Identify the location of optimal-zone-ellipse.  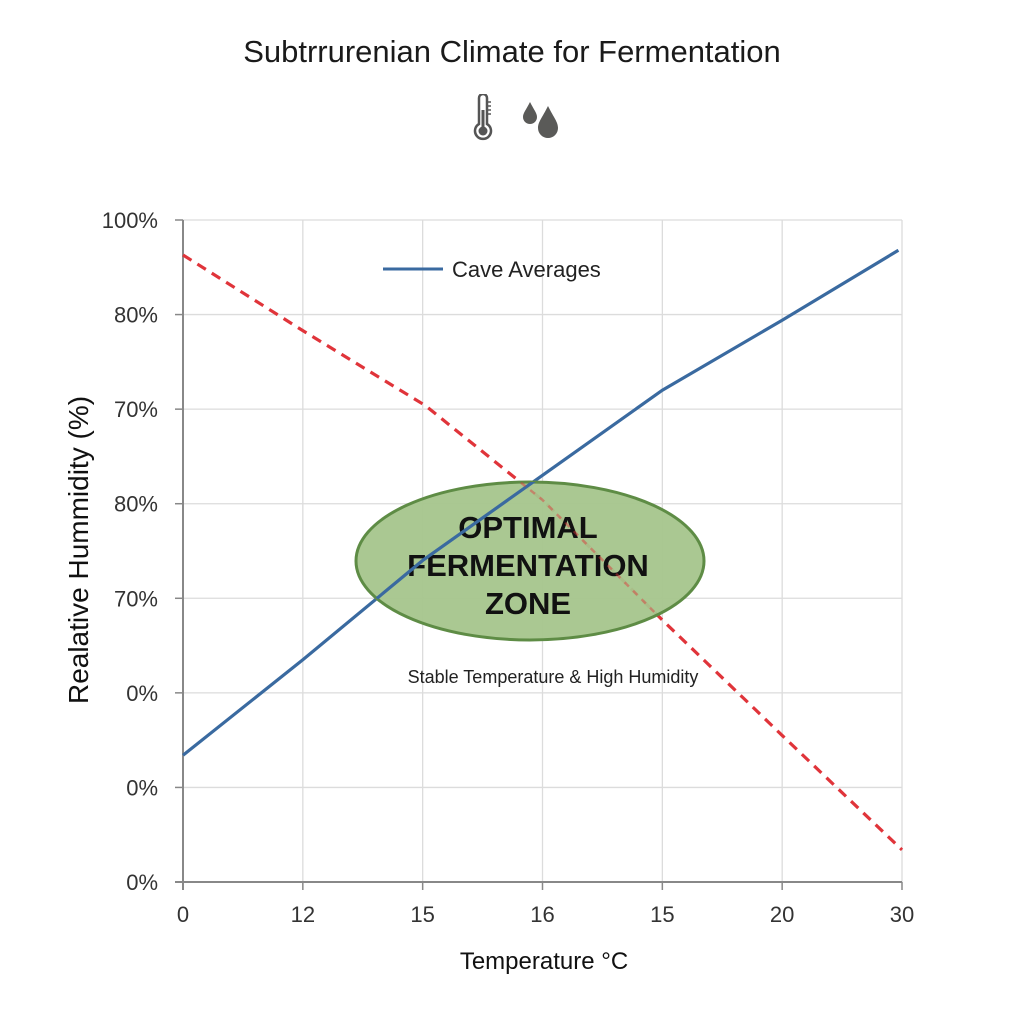
(530, 561).